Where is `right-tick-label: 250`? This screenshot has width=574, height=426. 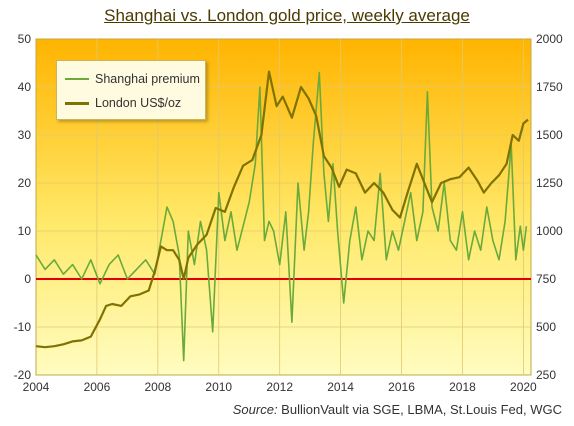
right-tick-label: 250 is located at coordinates (546, 375).